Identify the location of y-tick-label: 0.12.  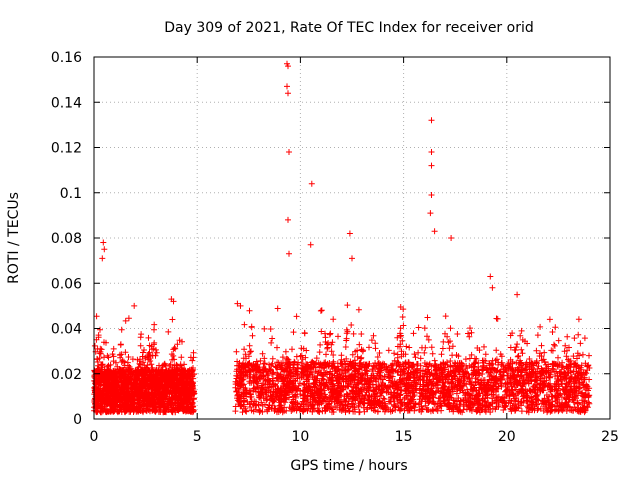
(66, 149).